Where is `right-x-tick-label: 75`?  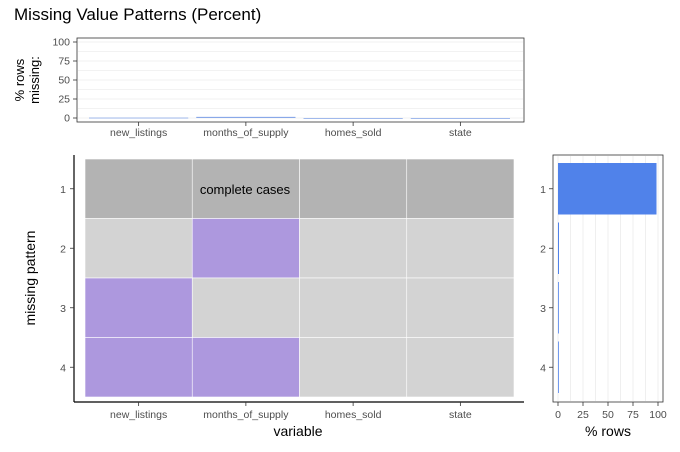
right-x-tick-label: 75 is located at coordinates (633, 415).